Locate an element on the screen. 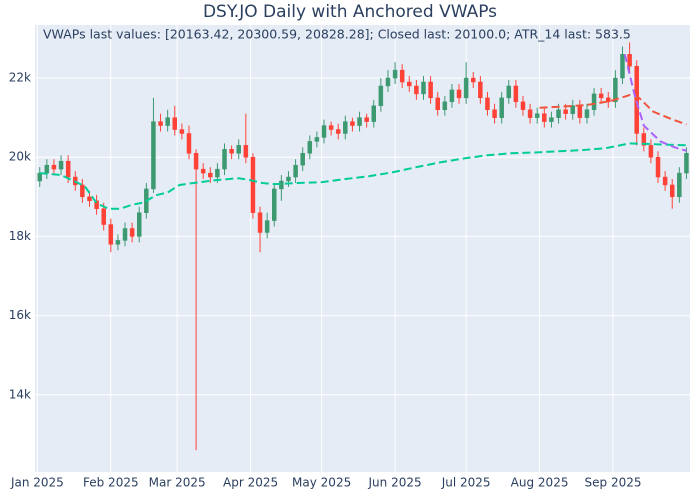 Image resolution: width=700 pixels, height=500 pixels. y-tick-label: 16k is located at coordinates (20, 315).